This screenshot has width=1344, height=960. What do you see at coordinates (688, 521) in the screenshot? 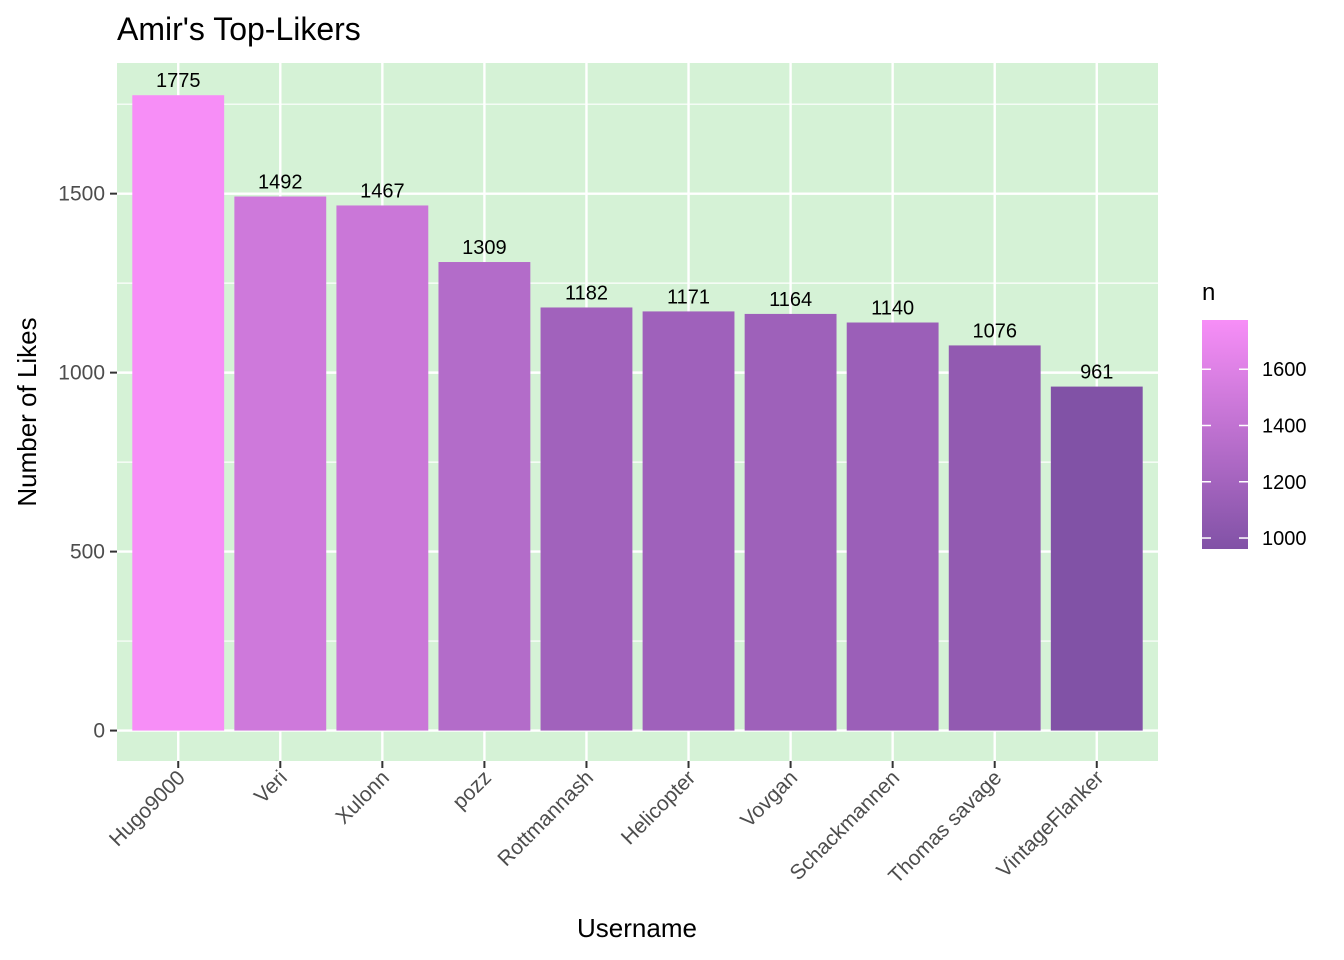
I see `bar-Helicopter` at bounding box center [688, 521].